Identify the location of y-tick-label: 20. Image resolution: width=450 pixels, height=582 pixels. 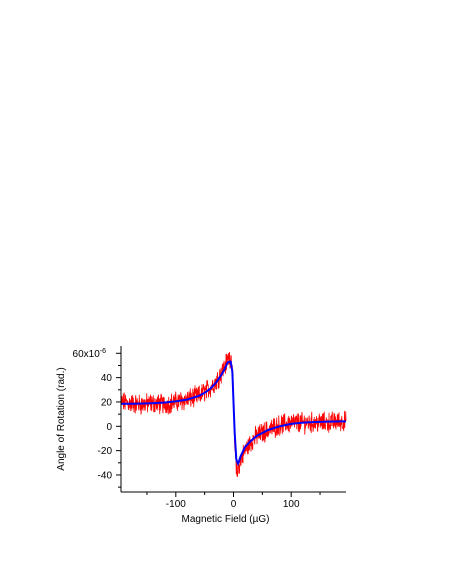
(107, 402).